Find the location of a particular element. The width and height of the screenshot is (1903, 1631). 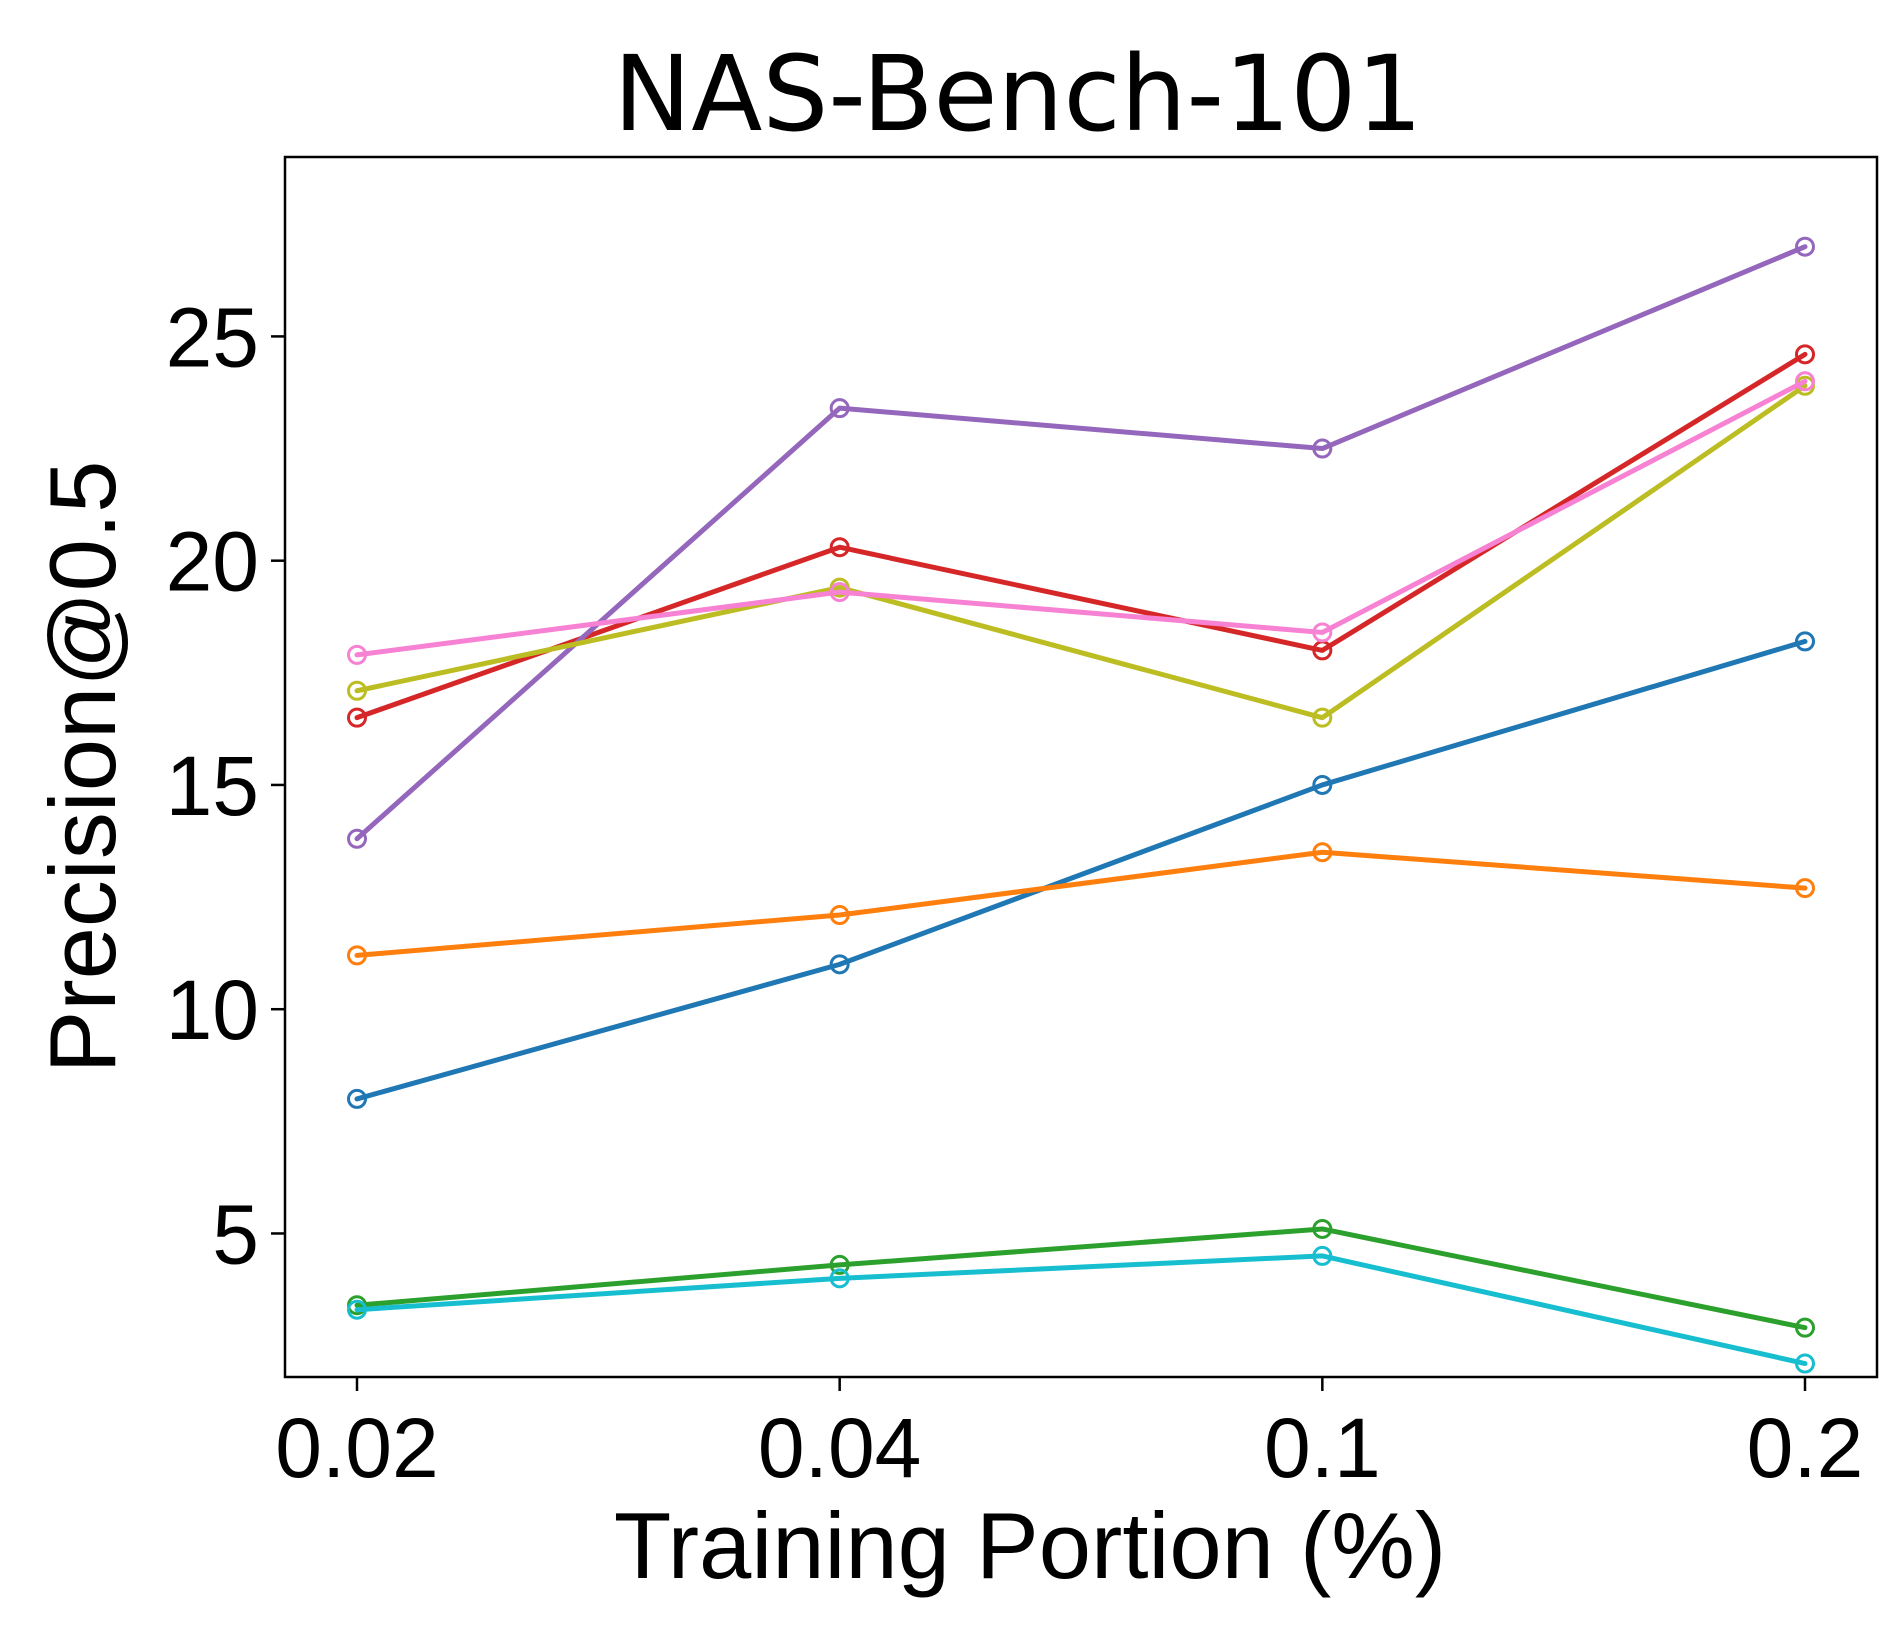

series-line-pink is located at coordinates (1081, 518).